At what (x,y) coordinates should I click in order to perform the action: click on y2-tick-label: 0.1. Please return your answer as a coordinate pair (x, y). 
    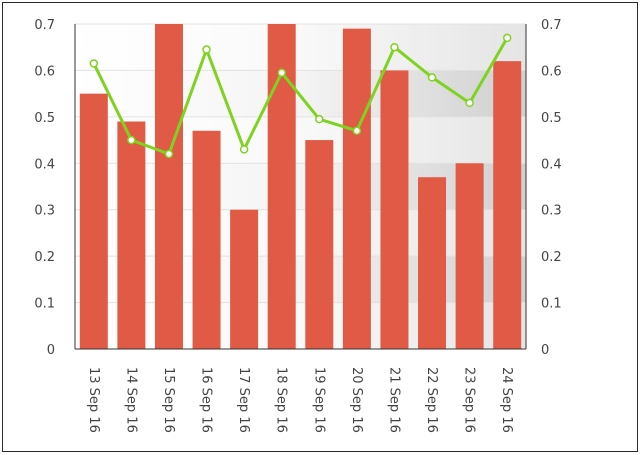
    Looking at the image, I should click on (551, 304).